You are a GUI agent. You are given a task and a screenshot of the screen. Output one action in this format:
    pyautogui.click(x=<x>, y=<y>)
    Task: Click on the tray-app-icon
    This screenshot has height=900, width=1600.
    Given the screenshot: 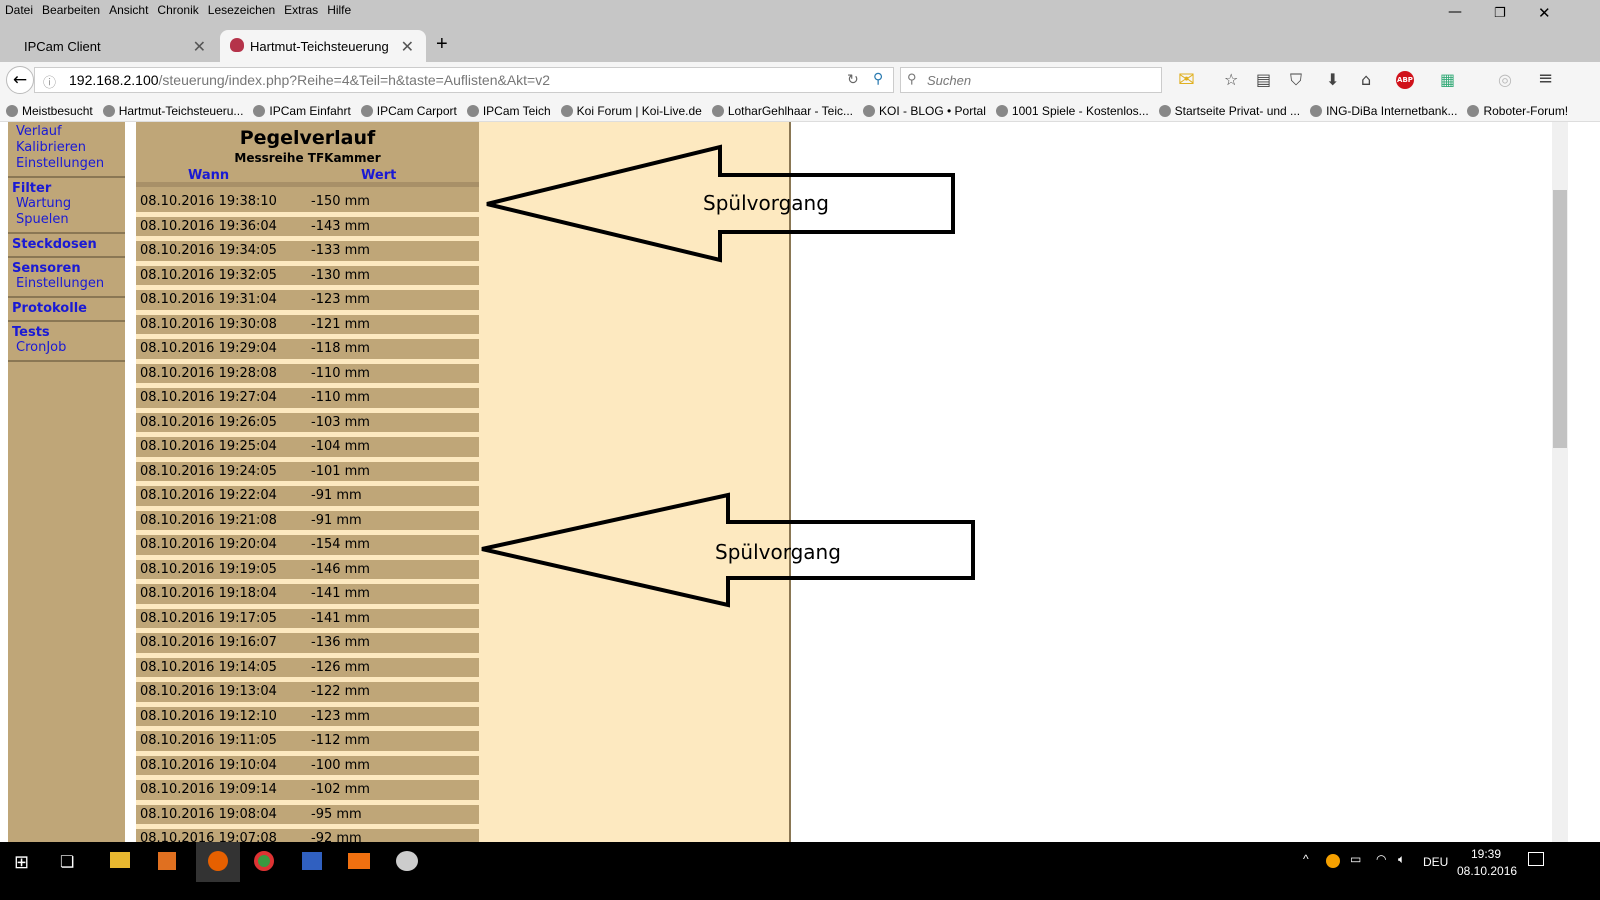 What is the action you would take?
    pyautogui.click(x=1333, y=861)
    